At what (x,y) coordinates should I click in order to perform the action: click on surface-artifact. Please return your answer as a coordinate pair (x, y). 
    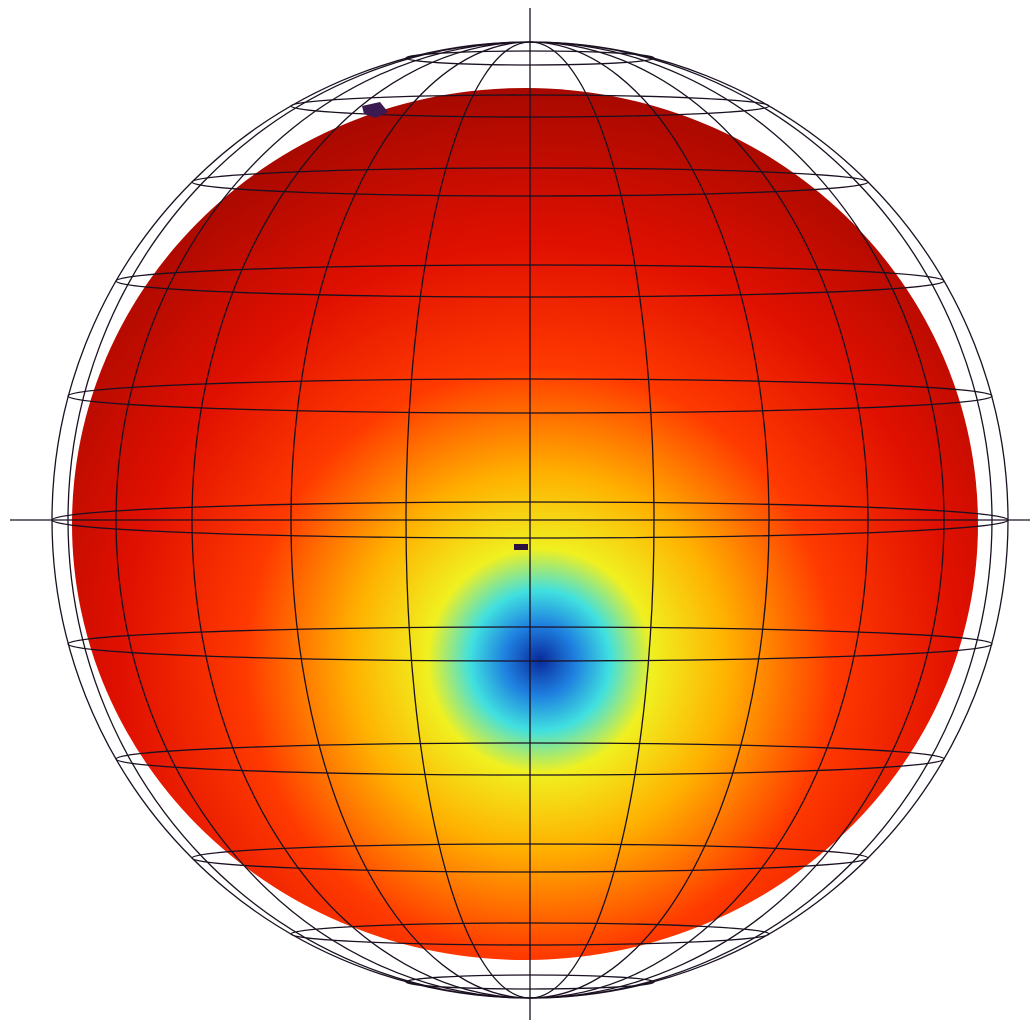
    Looking at the image, I should click on (375, 110).